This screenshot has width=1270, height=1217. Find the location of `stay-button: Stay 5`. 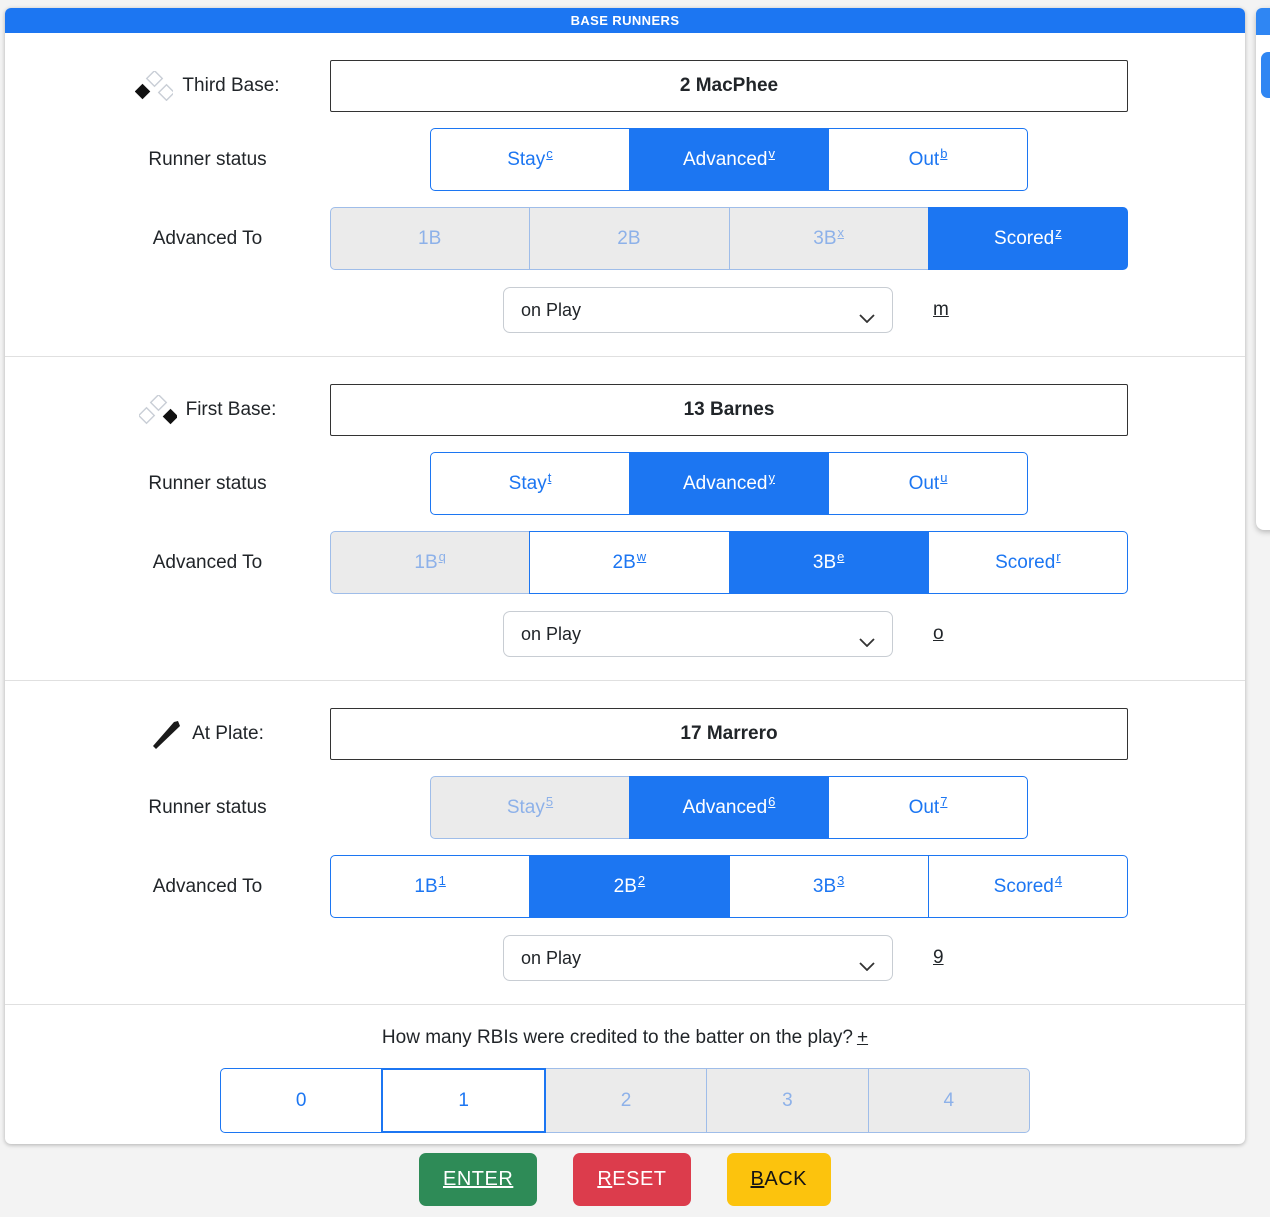

stay-button: Stay 5 is located at coordinates (530, 807).